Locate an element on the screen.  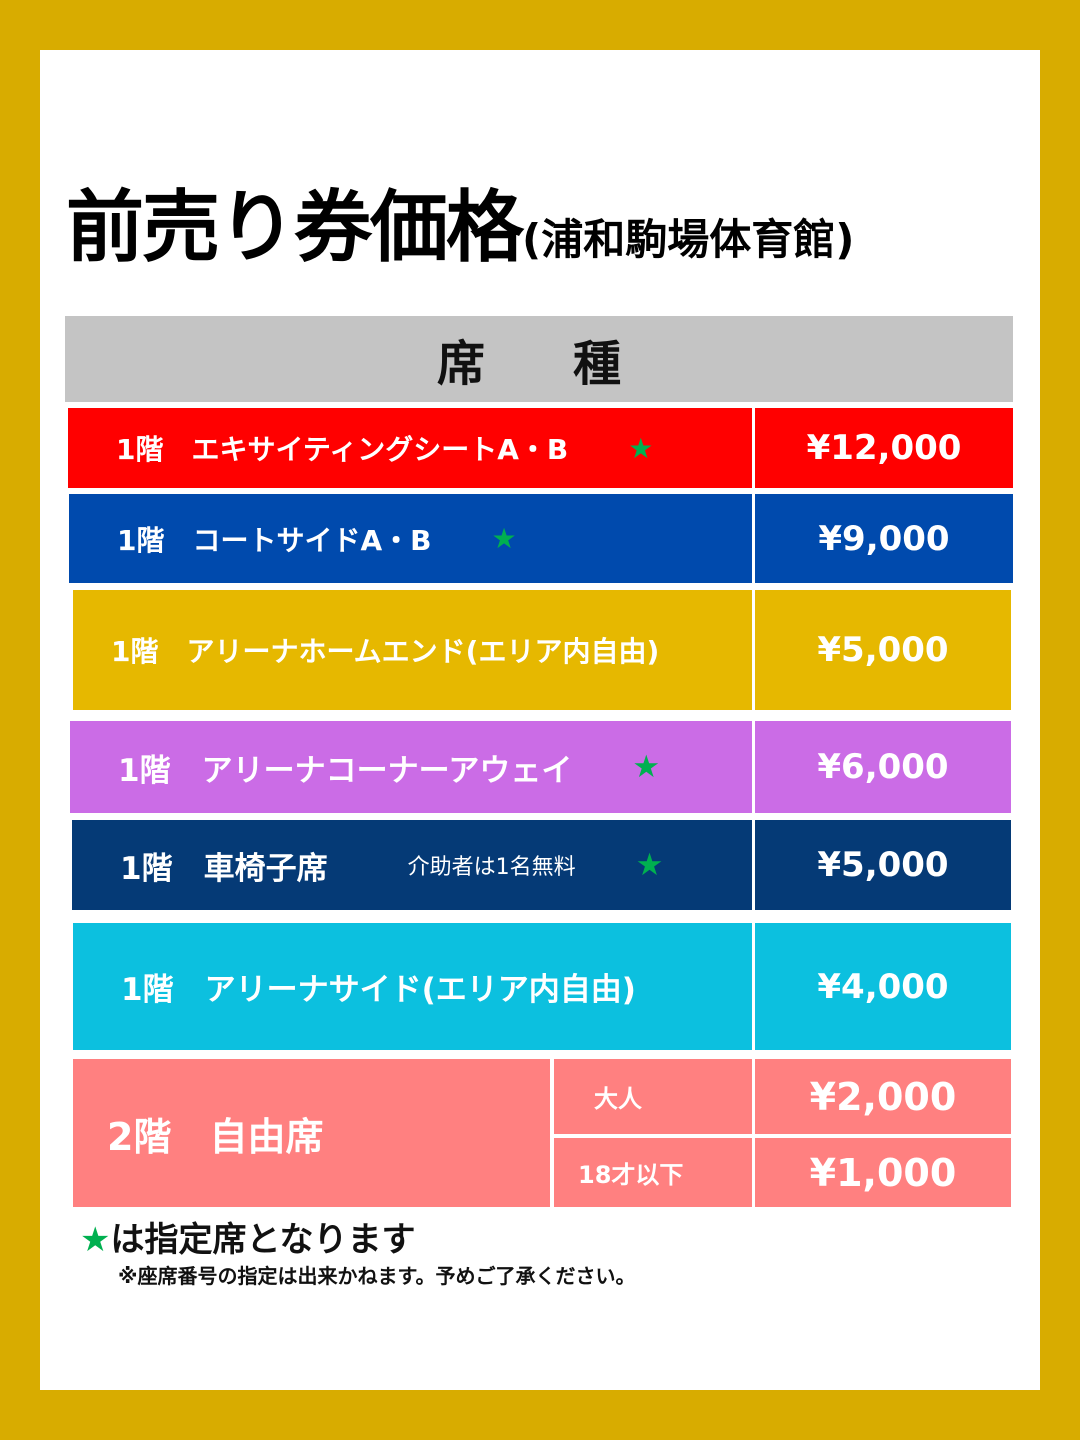
title-main: 前売り券価格 is located at coordinates (295, 228).